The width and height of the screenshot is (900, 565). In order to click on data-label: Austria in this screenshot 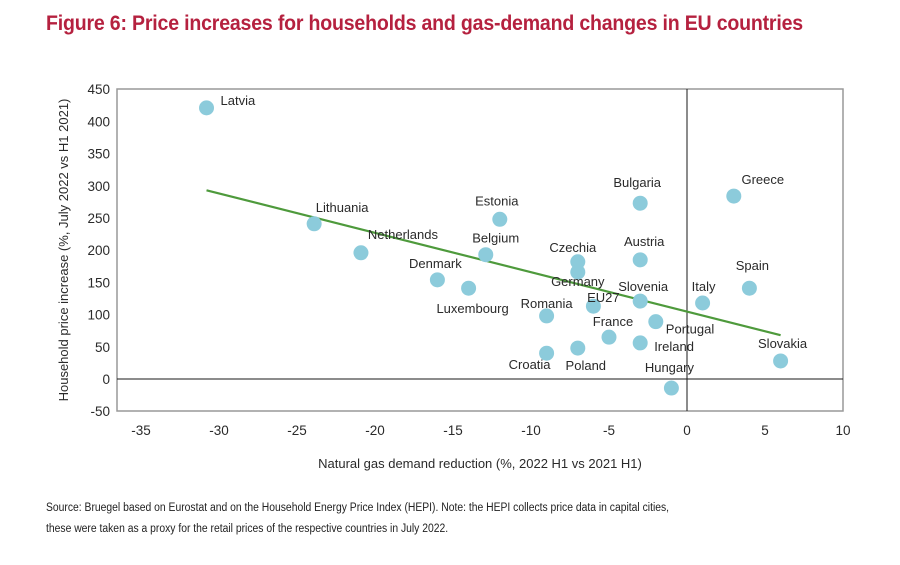, I will do `click(644, 241)`.